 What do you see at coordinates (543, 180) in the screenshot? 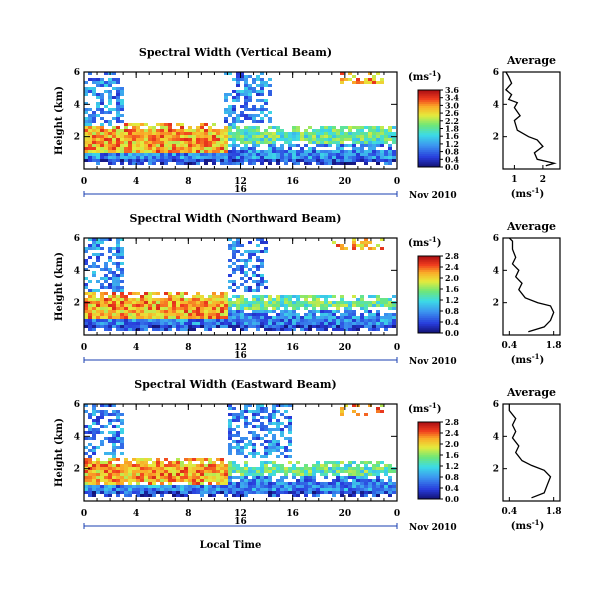
I see `average-x-tick-label: 2` at bounding box center [543, 180].